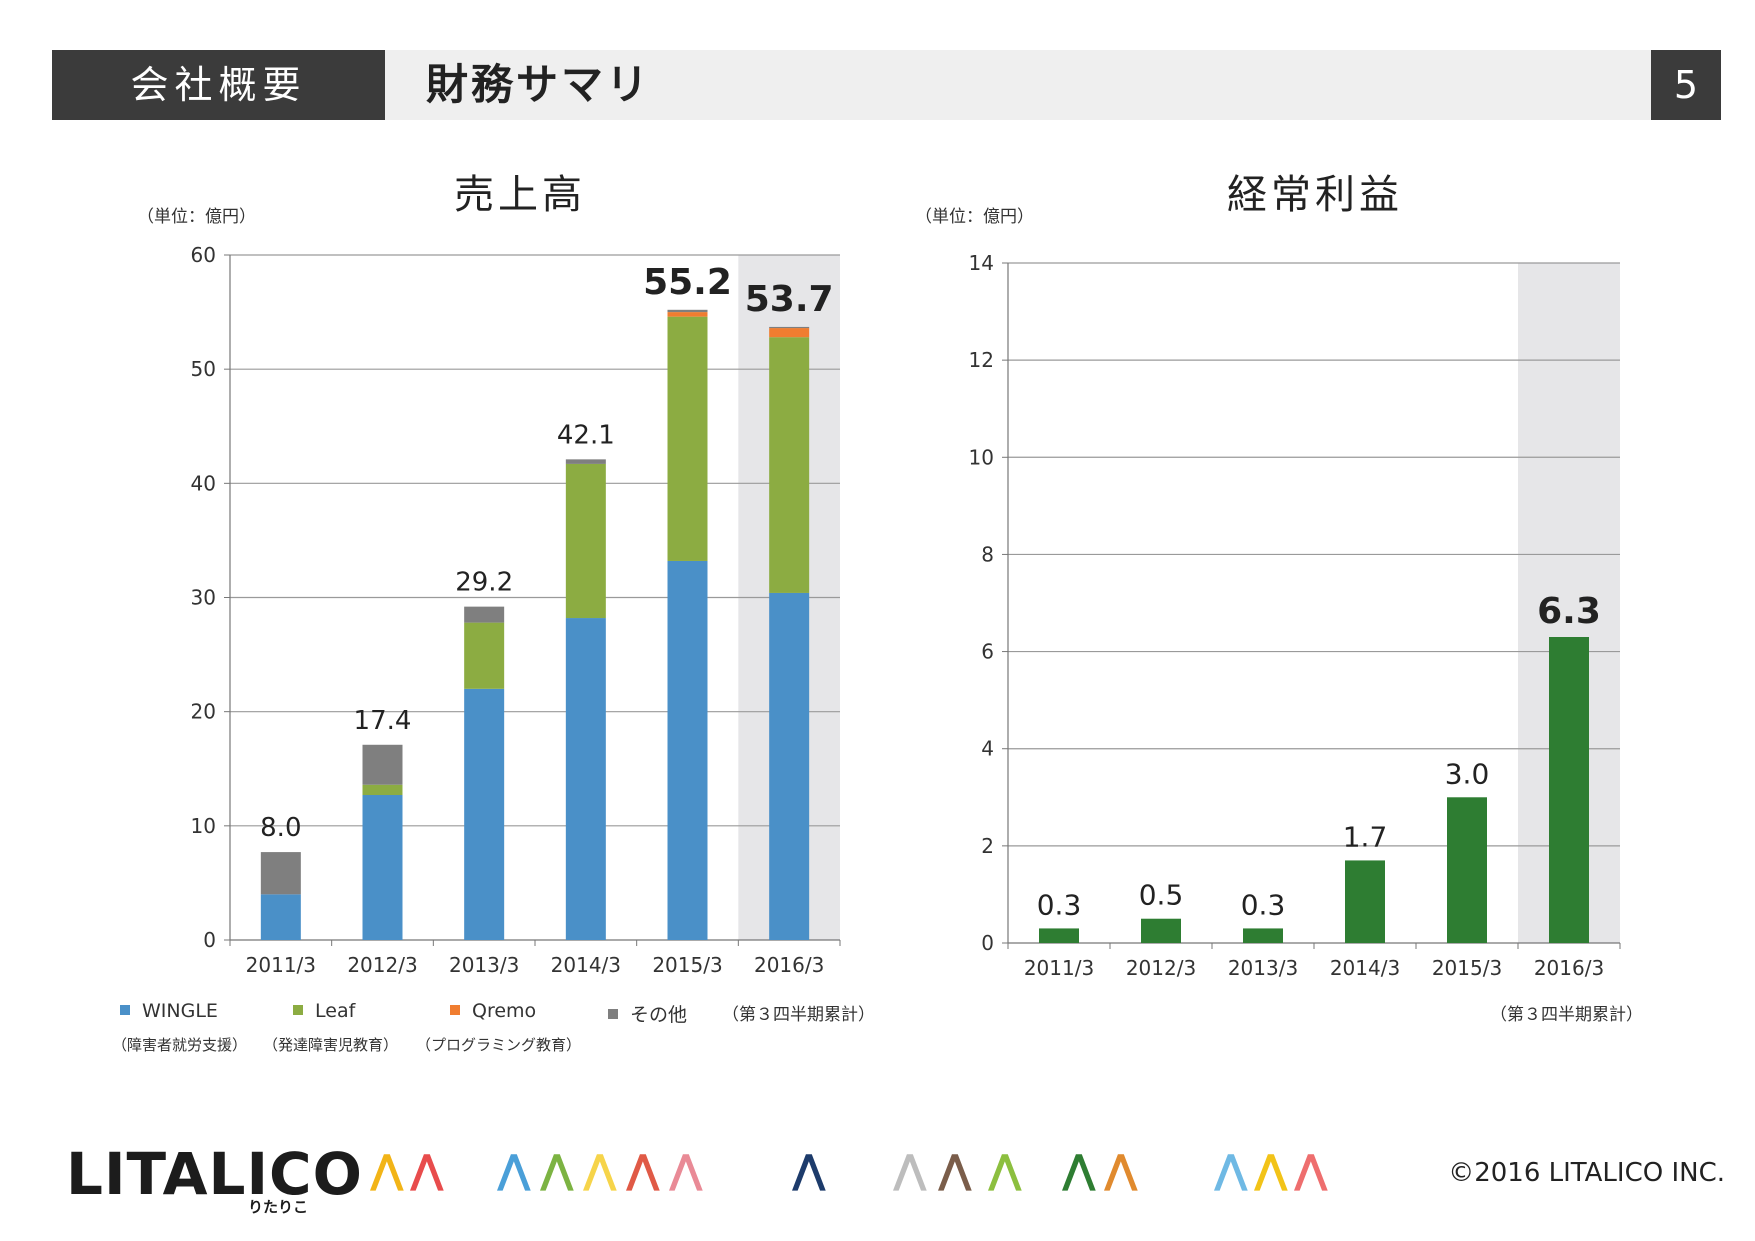  Describe the element at coordinates (798, 1015) in the screenshot. I see `legend-note-left: （第３四半期累計）` at that location.